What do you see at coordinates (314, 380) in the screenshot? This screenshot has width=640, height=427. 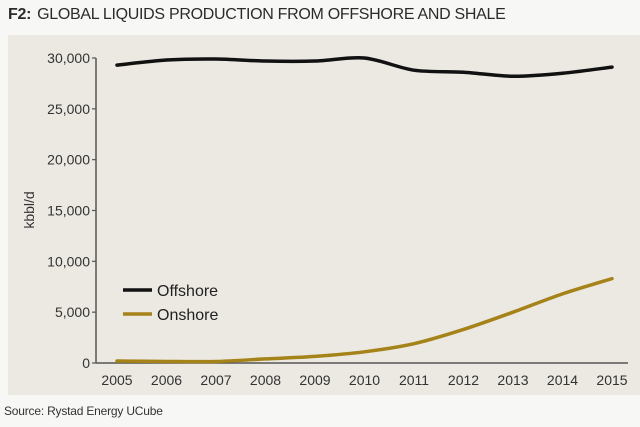 I see `x-tick-label: 2009` at bounding box center [314, 380].